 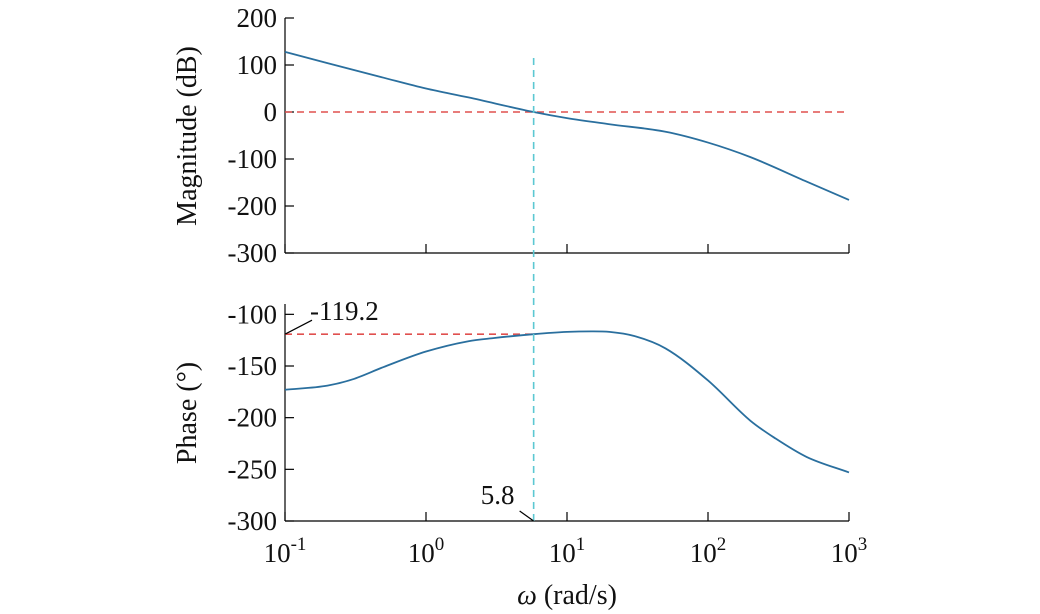 What do you see at coordinates (253, 469) in the screenshot?
I see `phase-y-tick-label: -250` at bounding box center [253, 469].